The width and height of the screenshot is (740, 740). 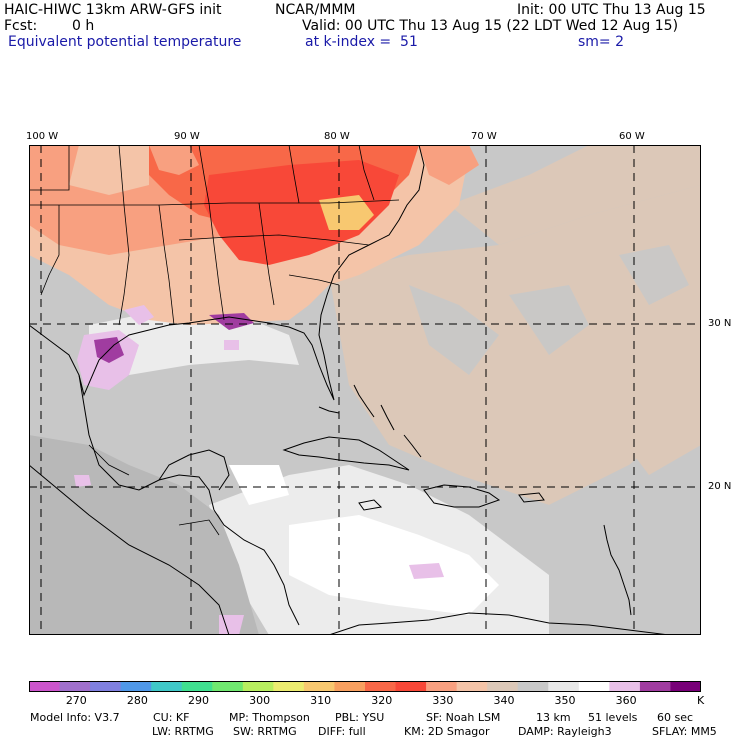 I want to click on footer-resolution: 13 km, so click(x=553, y=717).